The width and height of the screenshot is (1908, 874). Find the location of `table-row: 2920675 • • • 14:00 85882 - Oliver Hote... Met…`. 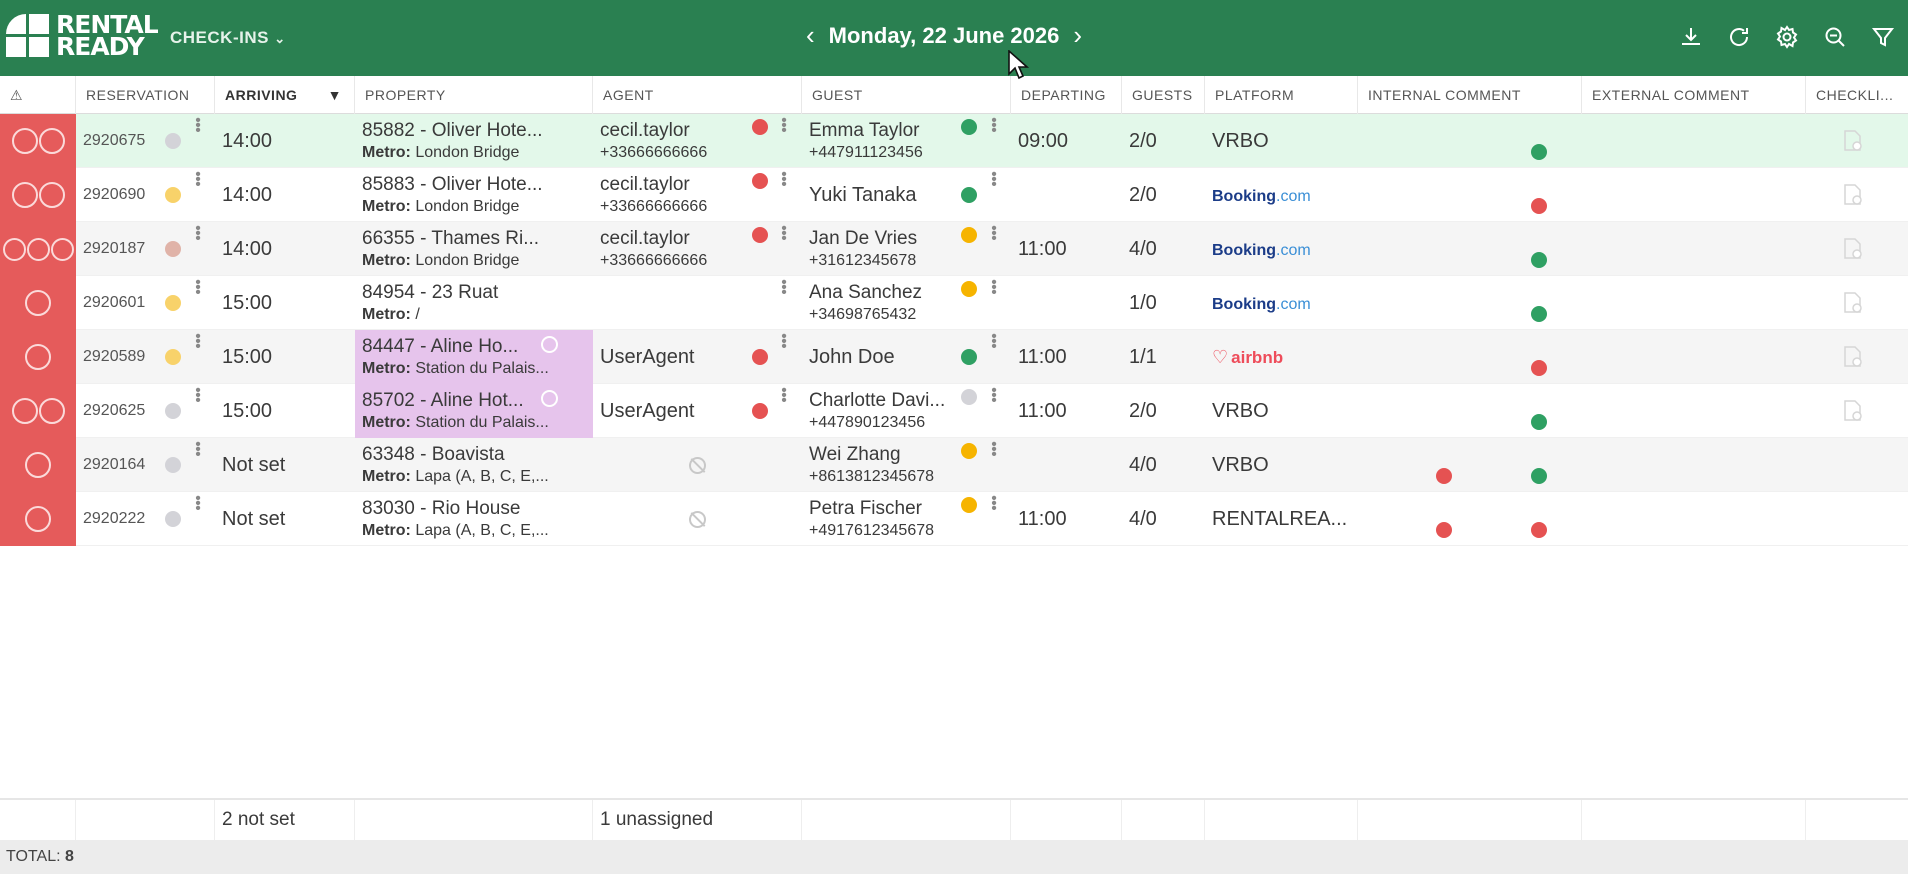

table-row: 2920675 • • • 14:00 85882 - Oliver Hote... Met… is located at coordinates (954, 140).